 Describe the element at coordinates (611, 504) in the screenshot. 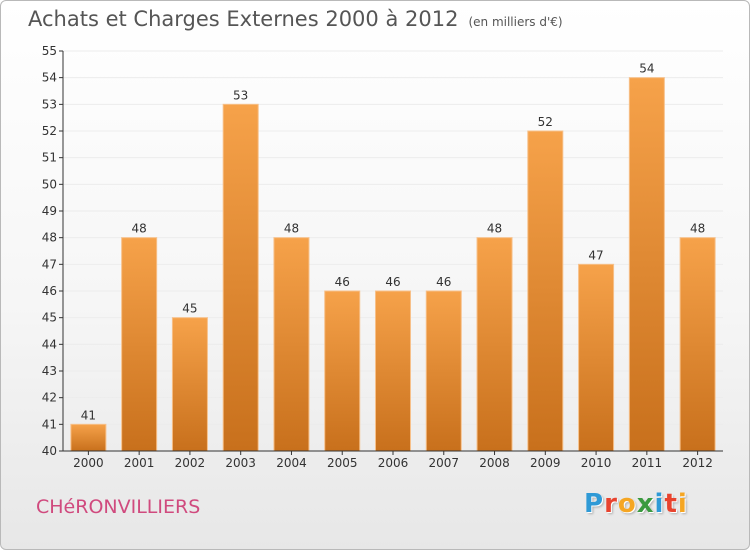

I see `logo-letter: r` at that location.